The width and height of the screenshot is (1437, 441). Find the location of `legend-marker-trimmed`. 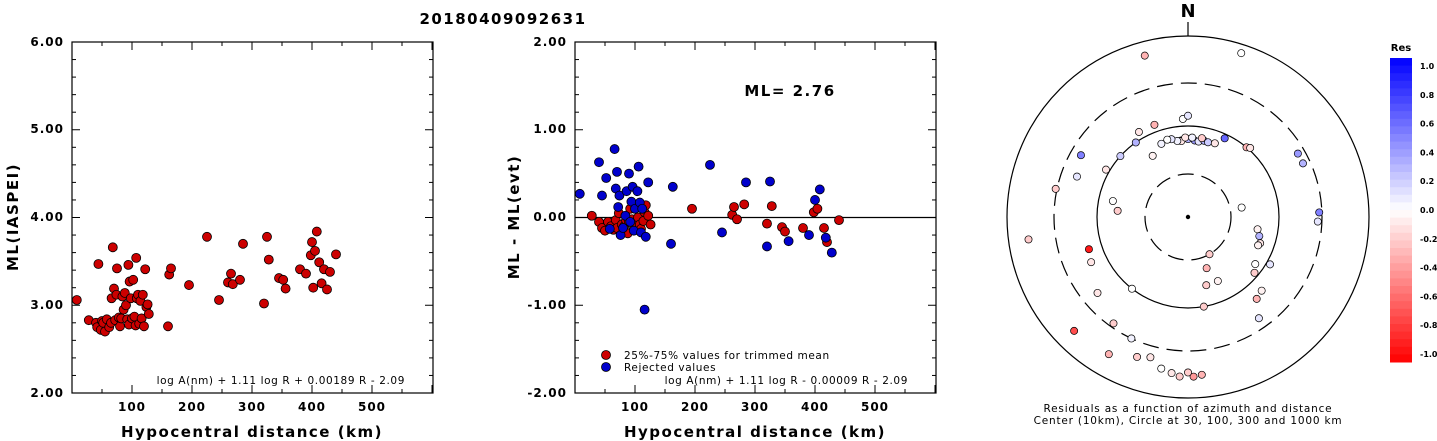

legend-marker-trimmed is located at coordinates (606, 355).